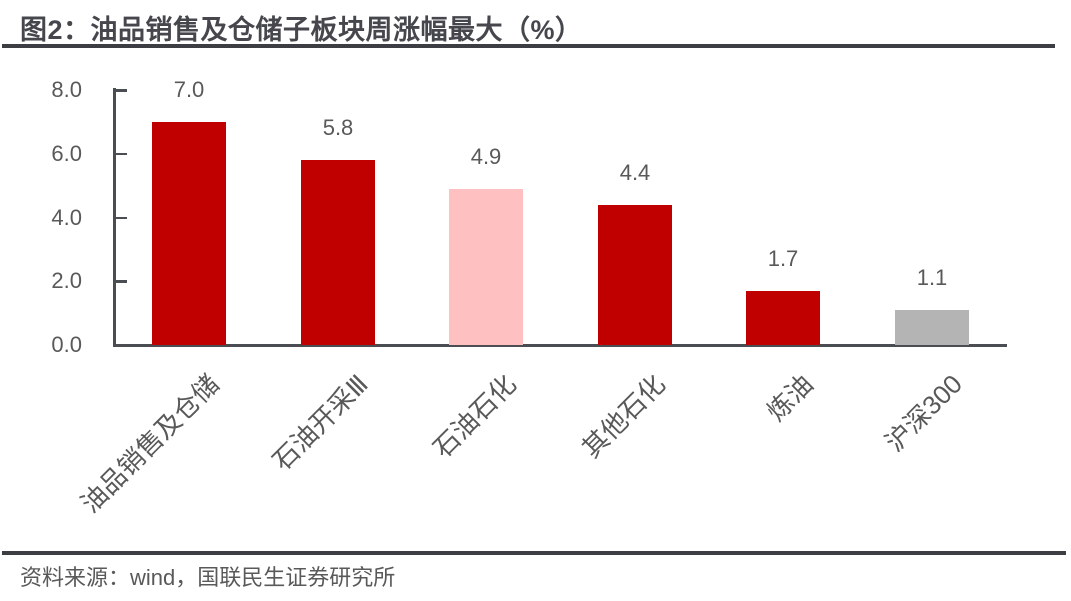  What do you see at coordinates (528, 46) in the screenshot?
I see `title-underline` at bounding box center [528, 46].